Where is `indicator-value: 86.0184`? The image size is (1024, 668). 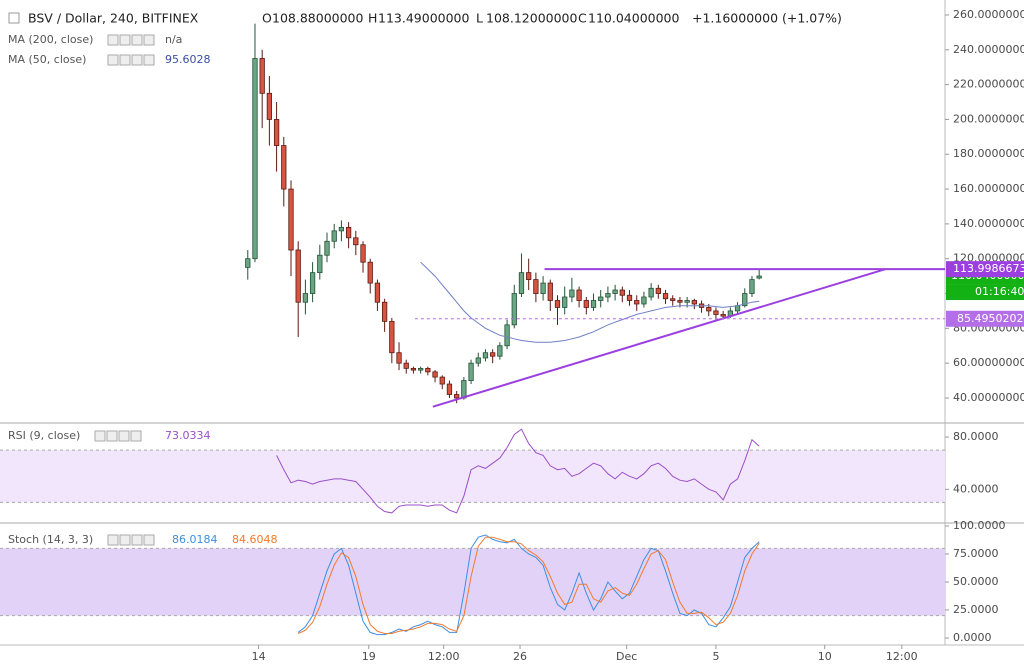
indicator-value: 86.0184 is located at coordinates (195, 539).